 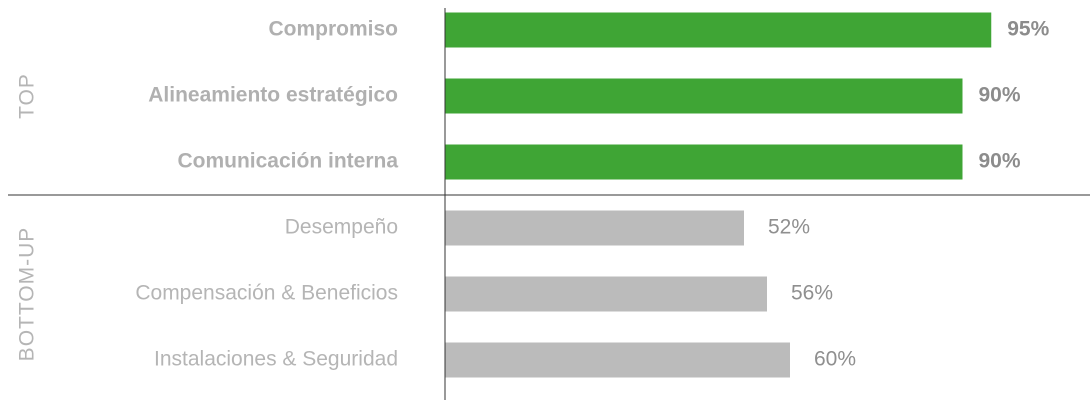 What do you see at coordinates (789, 227) in the screenshot?
I see `value-label: 52%` at bounding box center [789, 227].